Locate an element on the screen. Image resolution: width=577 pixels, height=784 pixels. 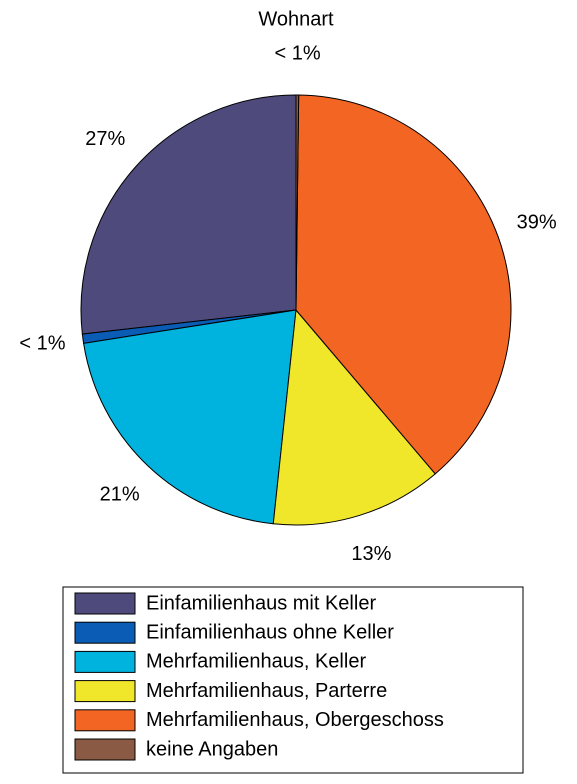
chart-title: Wohnart is located at coordinates (296, 19).